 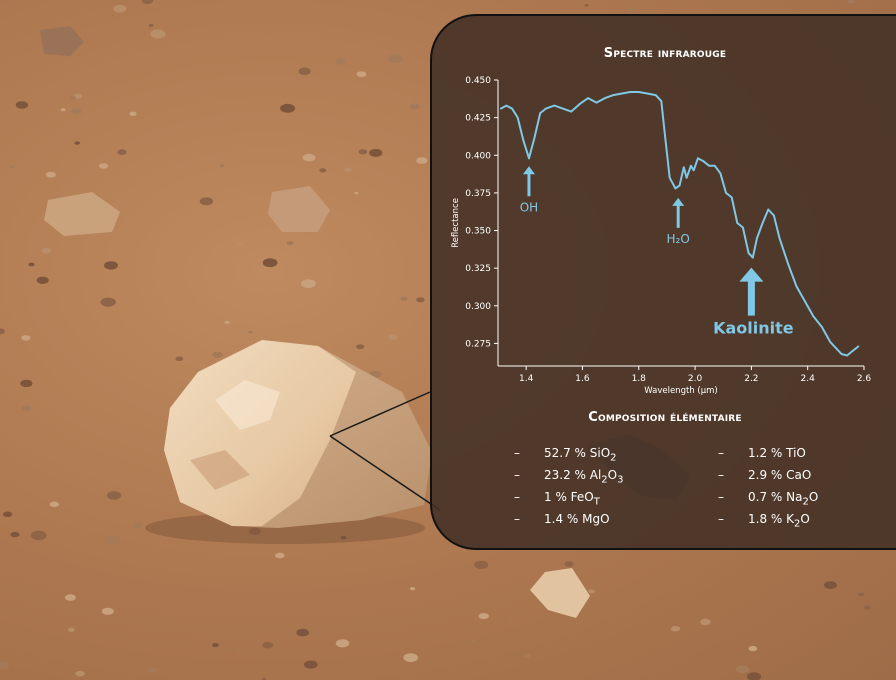 I want to click on composition-formula: TiO, so click(x=796, y=453).